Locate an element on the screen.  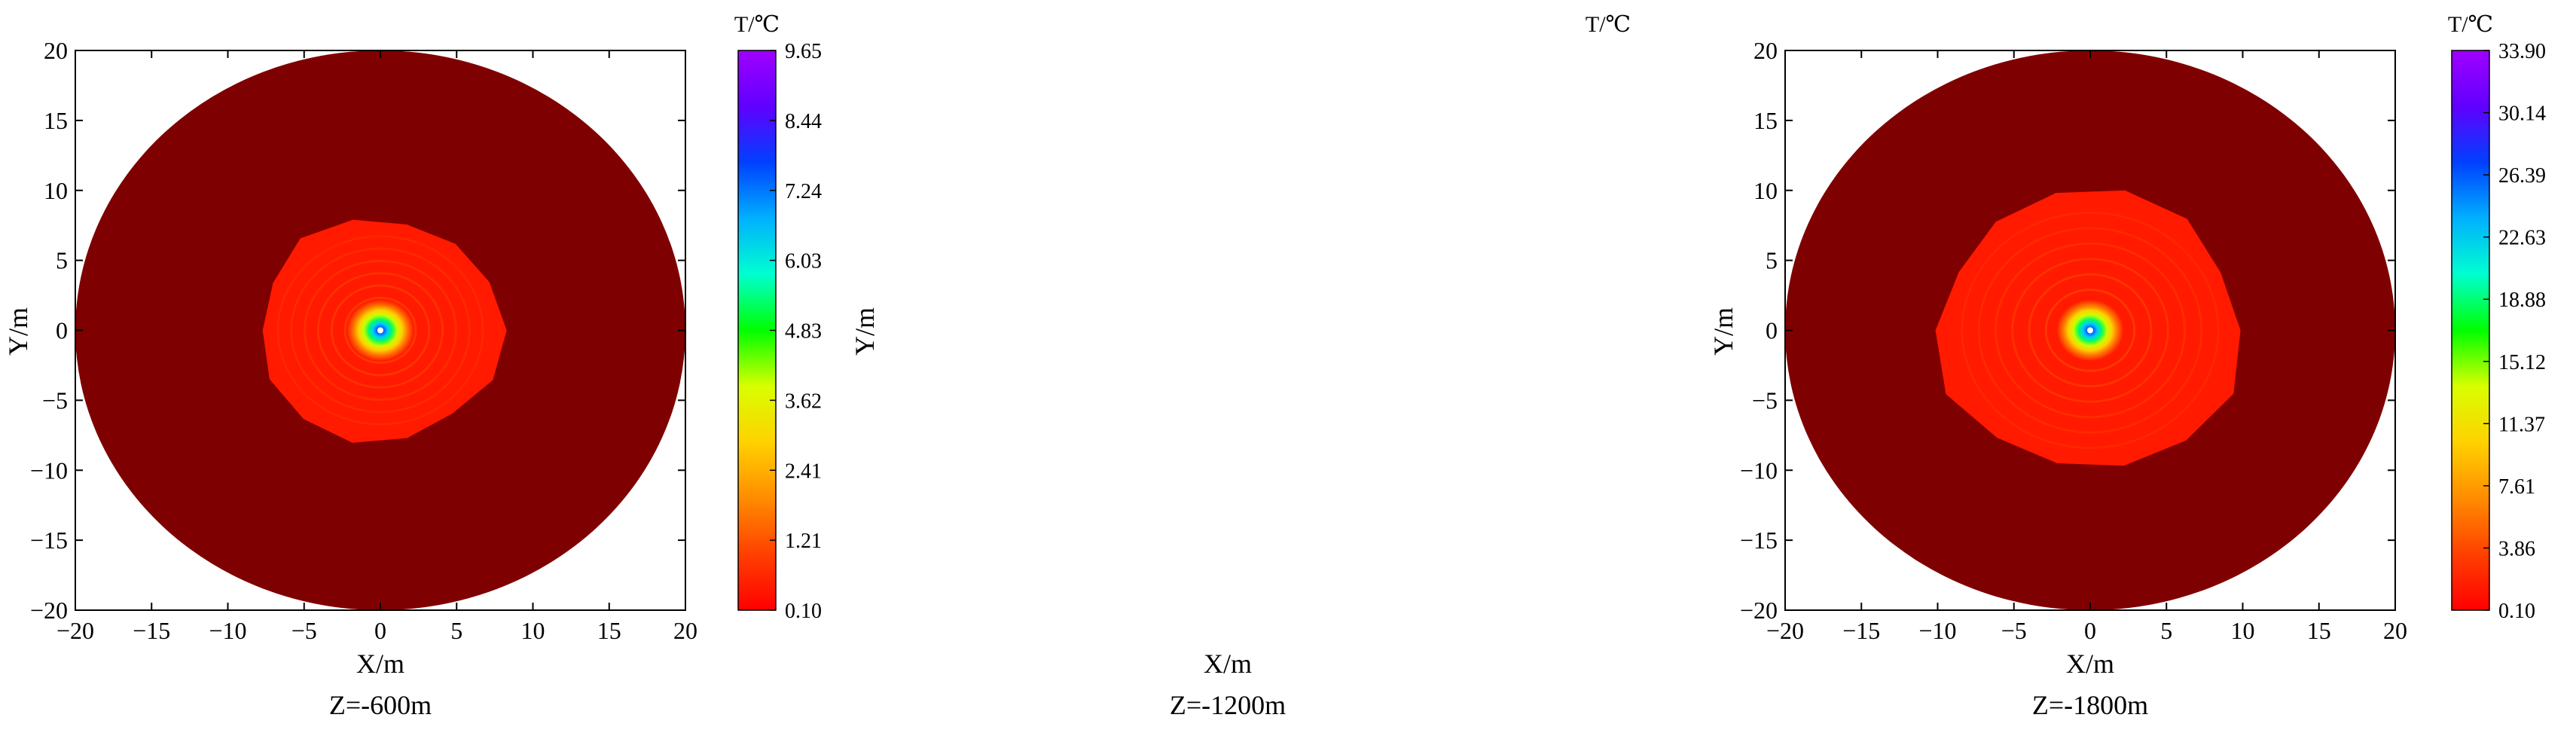
y-axis-label-3: Y/m is located at coordinates (1723, 331).